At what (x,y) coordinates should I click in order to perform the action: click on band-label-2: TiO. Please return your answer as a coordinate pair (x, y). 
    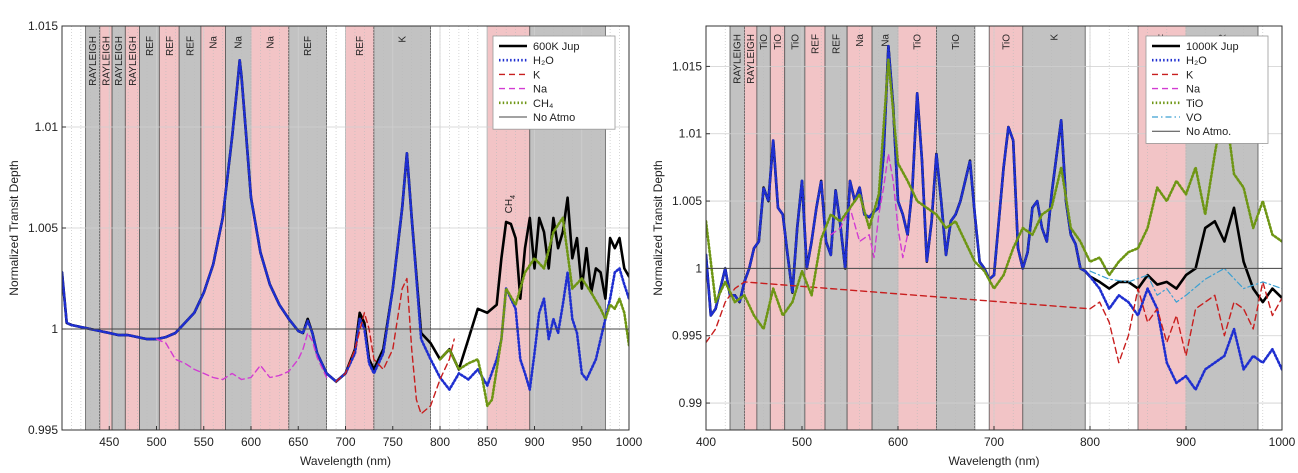
    Looking at the image, I should click on (764, 42).